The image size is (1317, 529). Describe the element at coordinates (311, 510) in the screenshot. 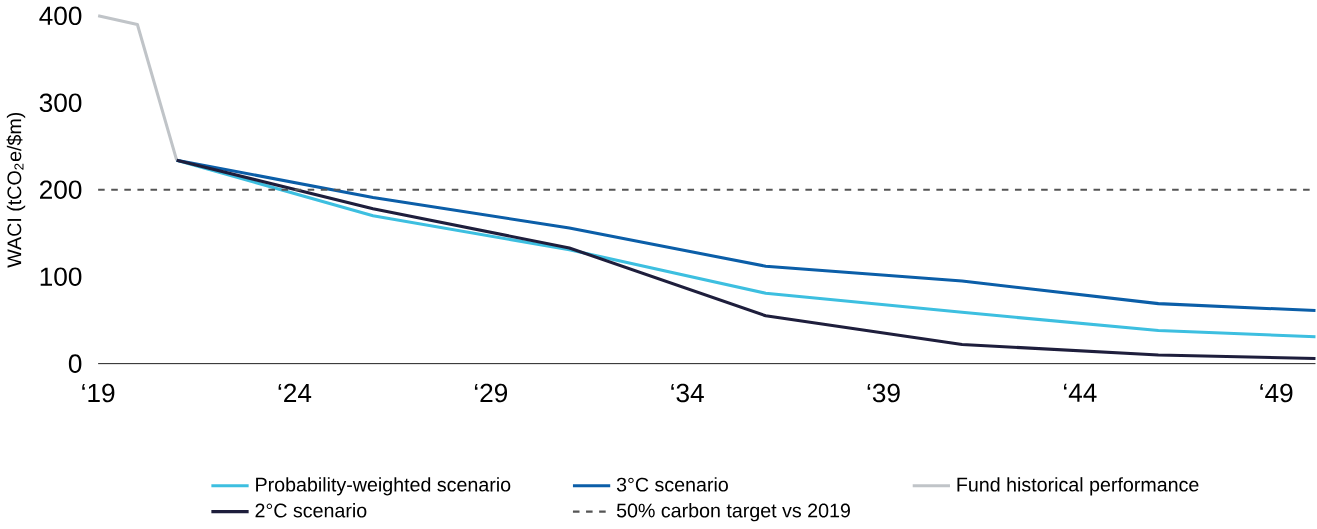

I see `legend-label: 2°C scenario` at that location.